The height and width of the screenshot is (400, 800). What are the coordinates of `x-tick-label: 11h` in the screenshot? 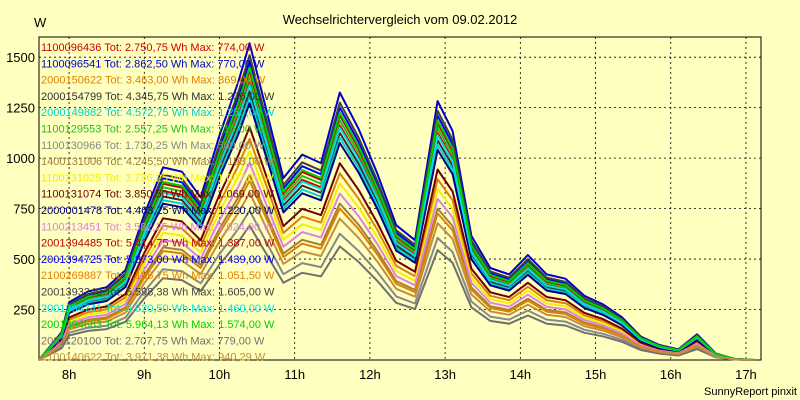 It's located at (294, 374).